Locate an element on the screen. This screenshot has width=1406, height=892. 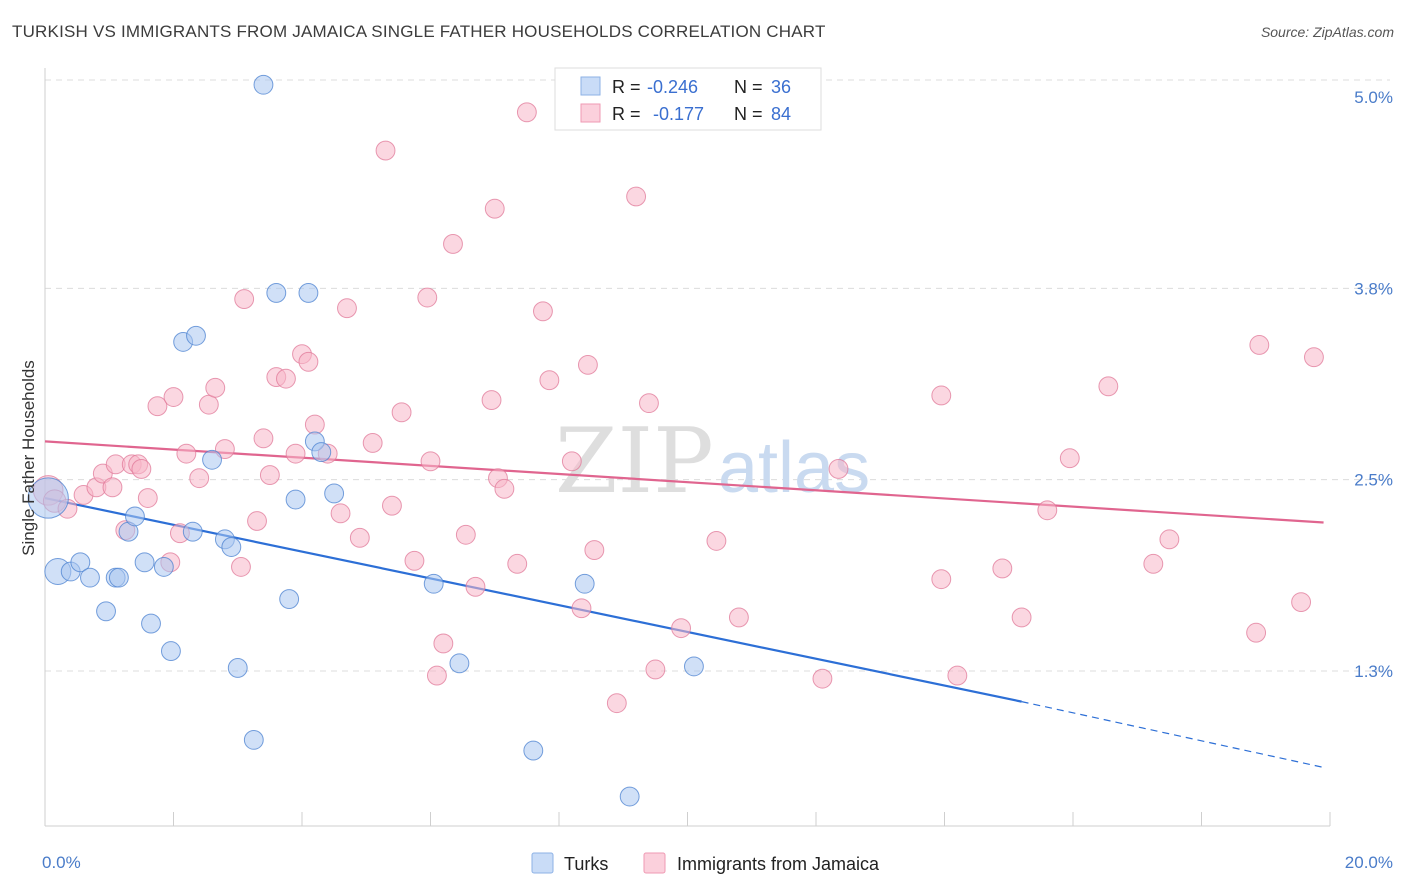
series-legend: Turks Immigrants from Jamaica is located at coordinates (705, 863).